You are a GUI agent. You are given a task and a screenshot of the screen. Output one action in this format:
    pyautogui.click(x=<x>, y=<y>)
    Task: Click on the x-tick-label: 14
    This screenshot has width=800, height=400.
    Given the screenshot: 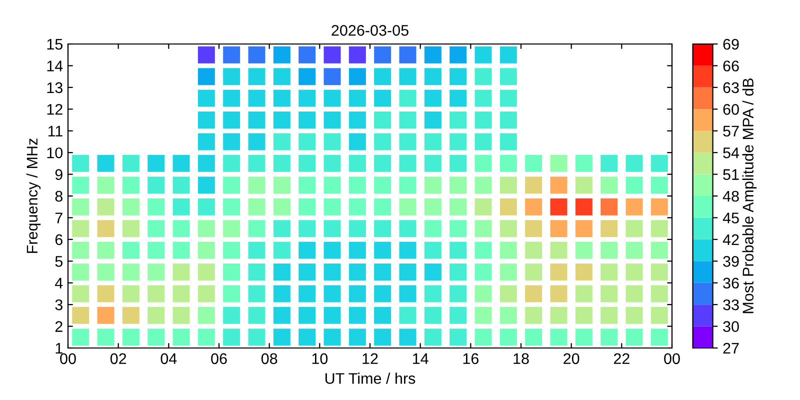 What is the action you would take?
    pyautogui.click(x=420, y=358)
    